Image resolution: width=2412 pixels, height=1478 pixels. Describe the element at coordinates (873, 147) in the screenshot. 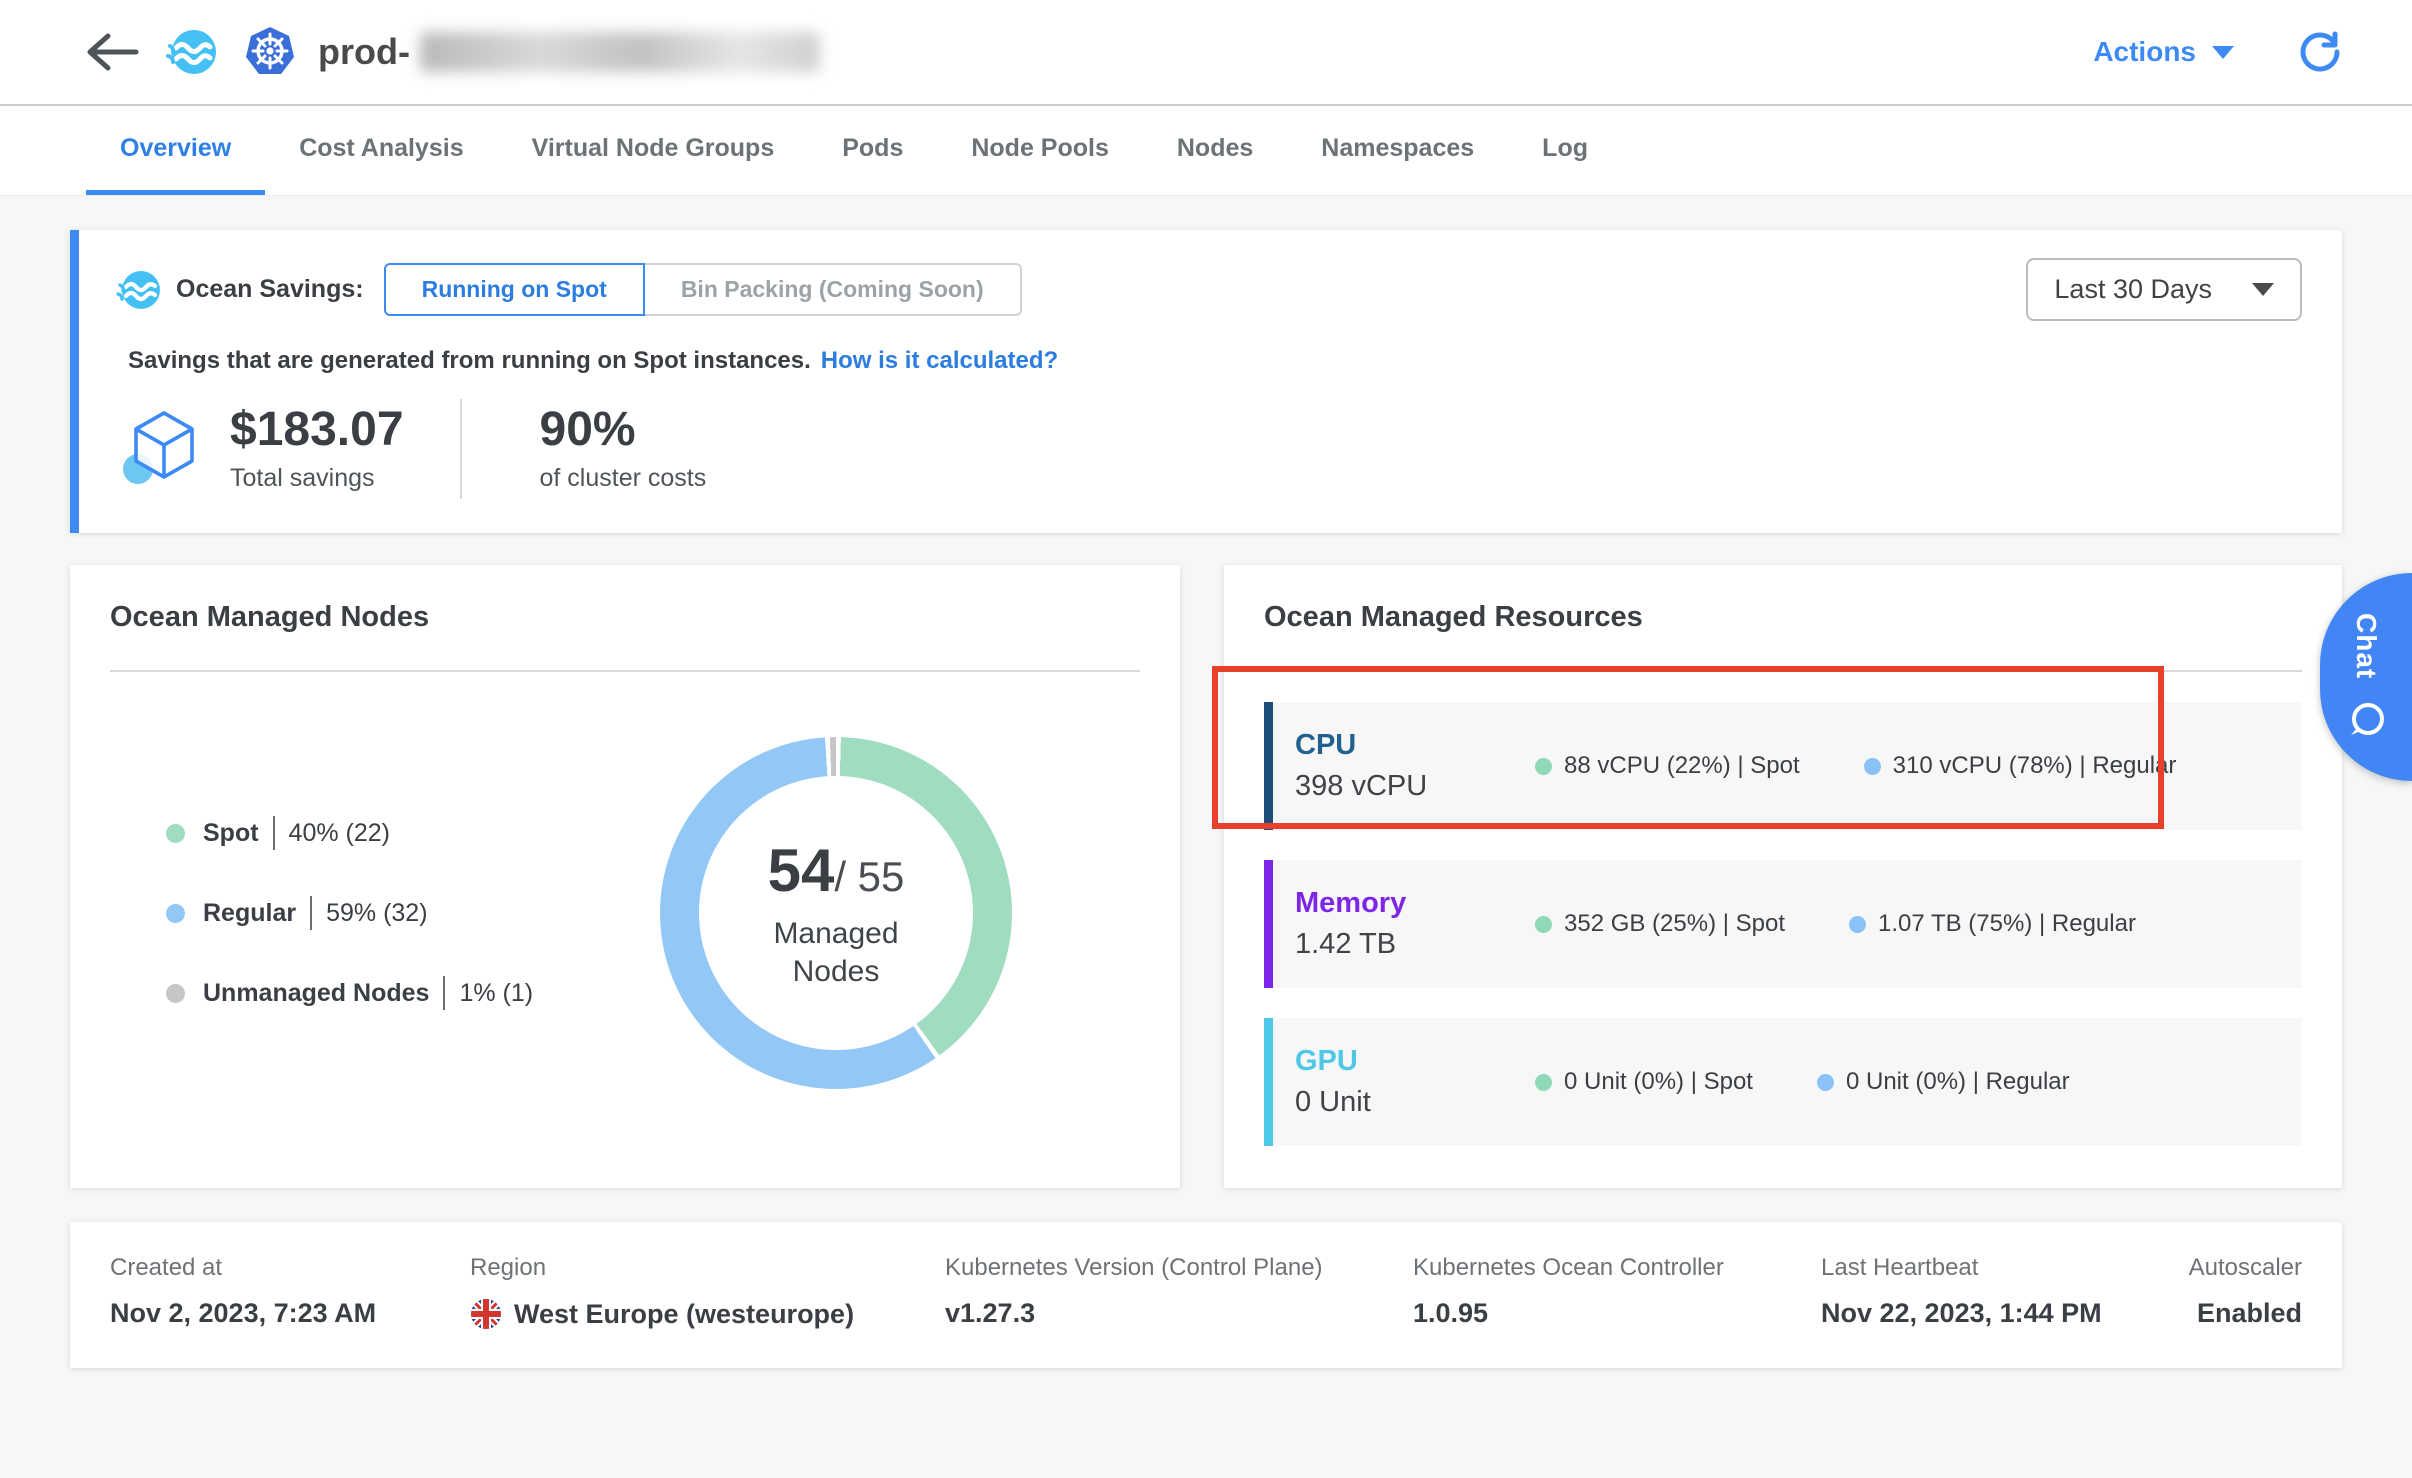

I see `tab-pods: Pods` at that location.